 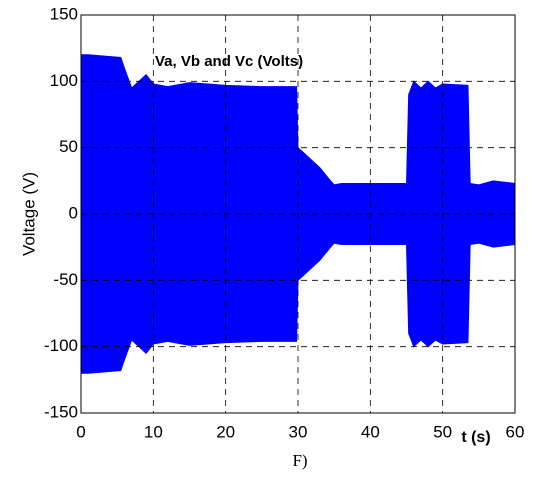 What do you see at coordinates (61, 411) in the screenshot?
I see `y-tick-label: -150` at bounding box center [61, 411].